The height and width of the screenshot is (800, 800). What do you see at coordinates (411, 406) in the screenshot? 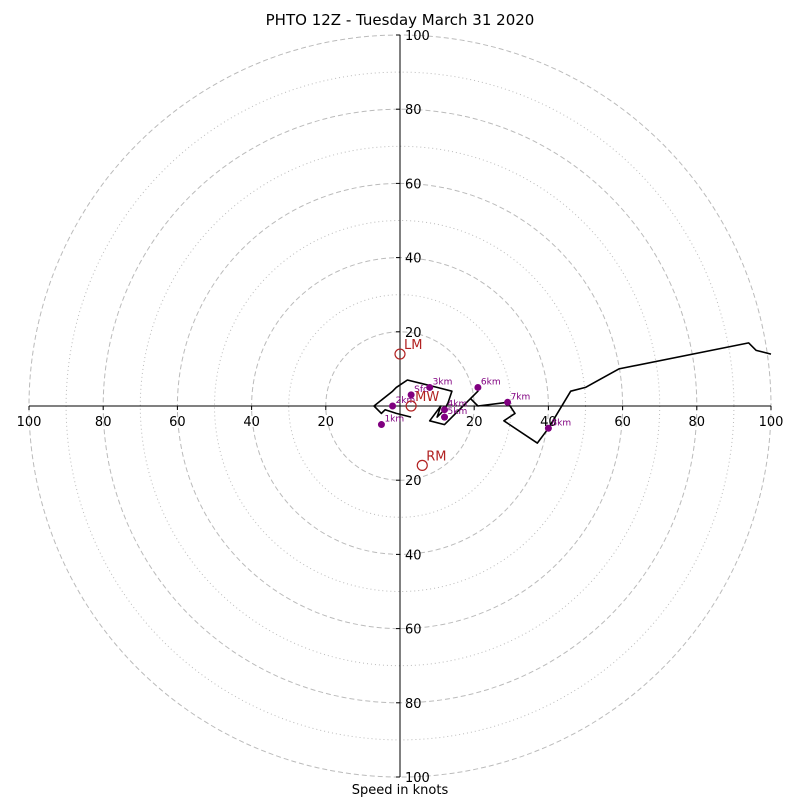
I see `marker-mw` at bounding box center [411, 406].